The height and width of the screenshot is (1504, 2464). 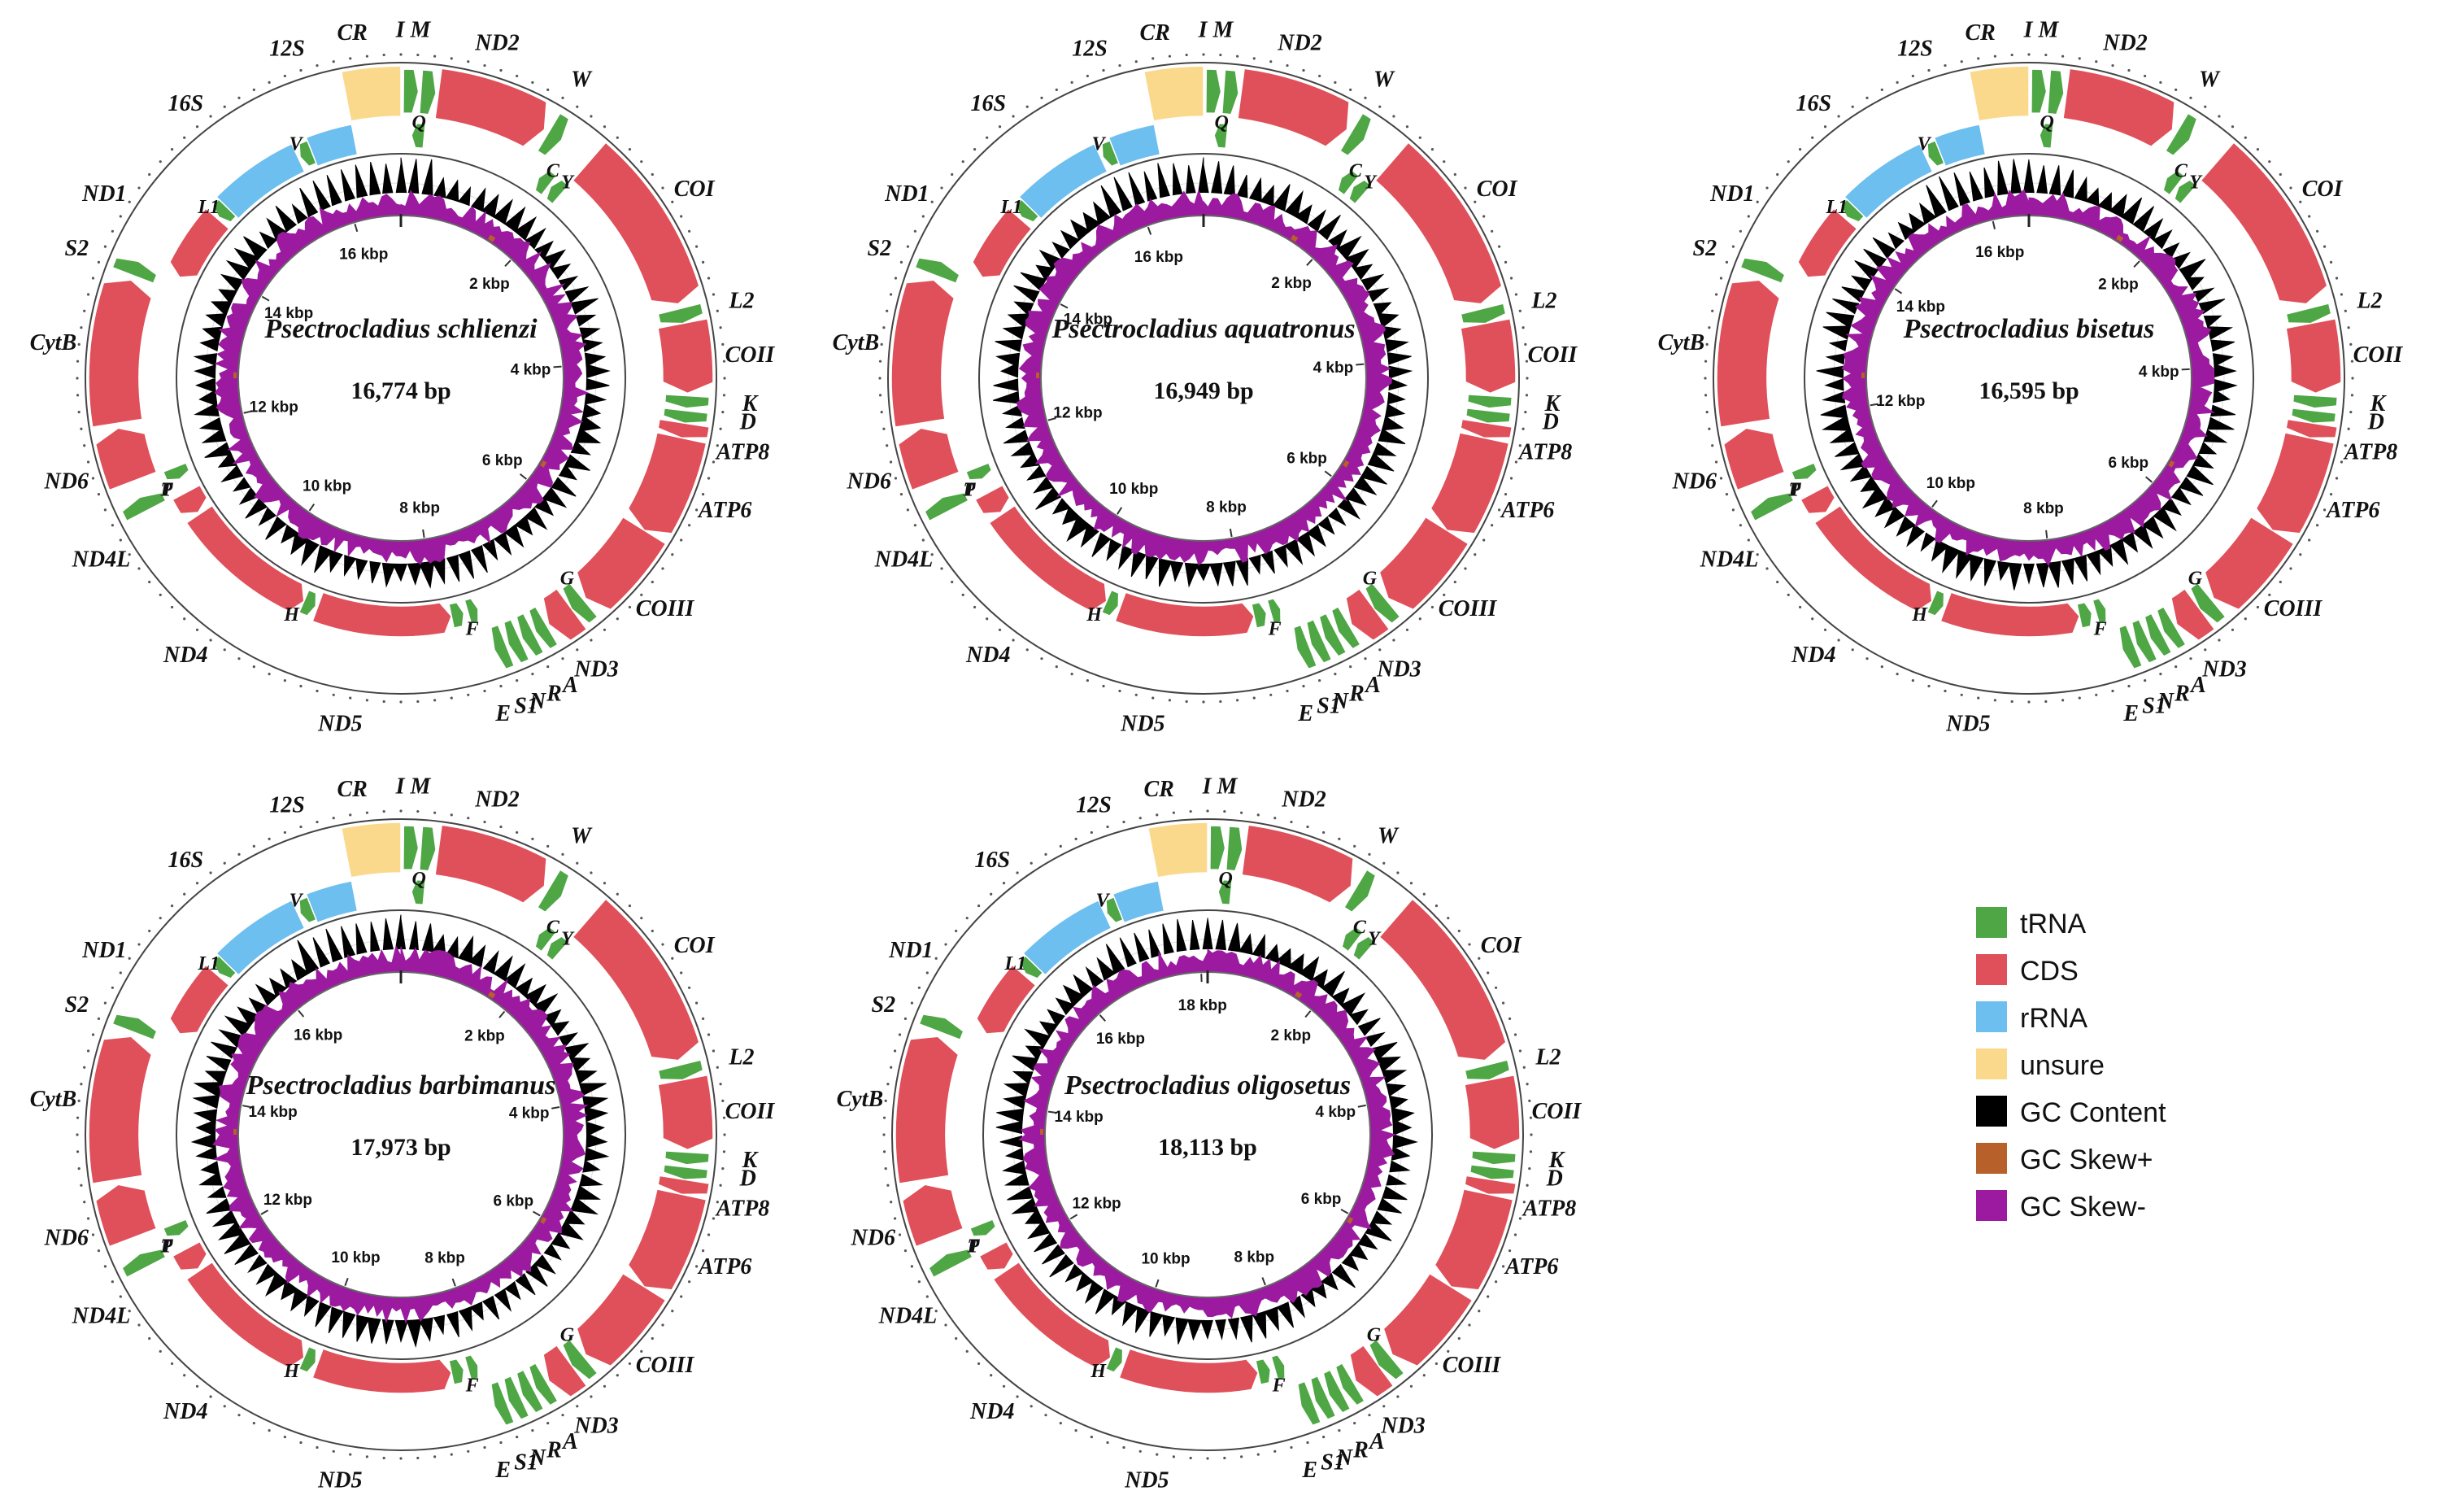 I want to click on gc-skew-plus-mark, so click(x=1295, y=238).